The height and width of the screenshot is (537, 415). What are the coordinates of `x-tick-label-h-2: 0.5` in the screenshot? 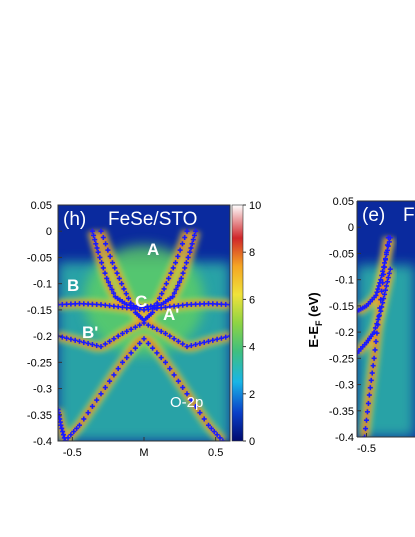 It's located at (215, 453).